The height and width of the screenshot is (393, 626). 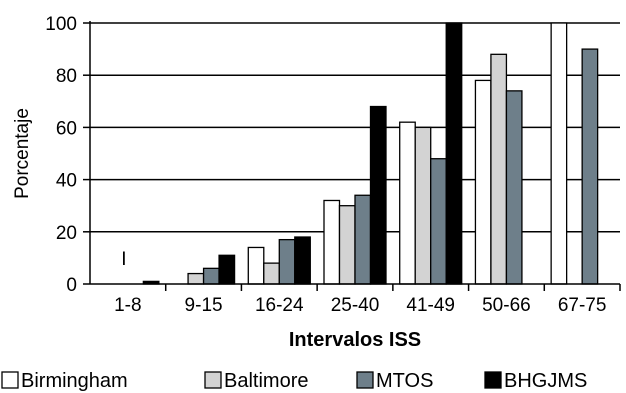 I want to click on x-axis-title: Intervalos ISS, so click(x=355, y=340).